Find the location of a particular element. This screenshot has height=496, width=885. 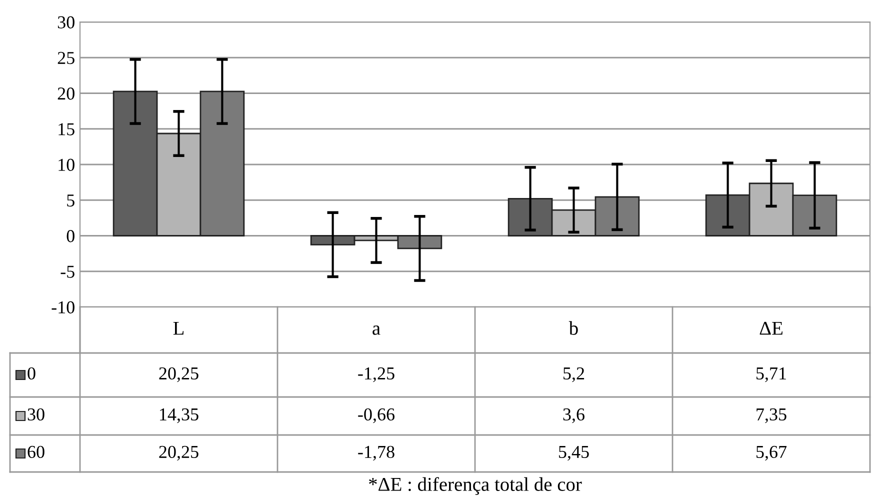

x-tick-label: ΔE is located at coordinates (771, 328).